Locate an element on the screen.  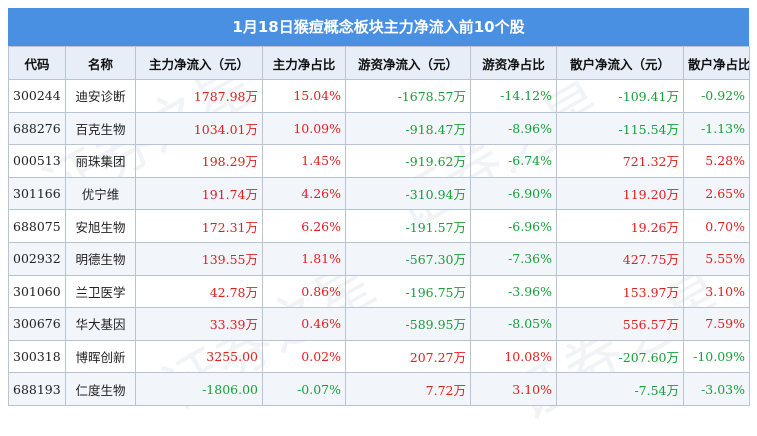
hot-ratio-cell: -6.96% is located at coordinates (513, 226).